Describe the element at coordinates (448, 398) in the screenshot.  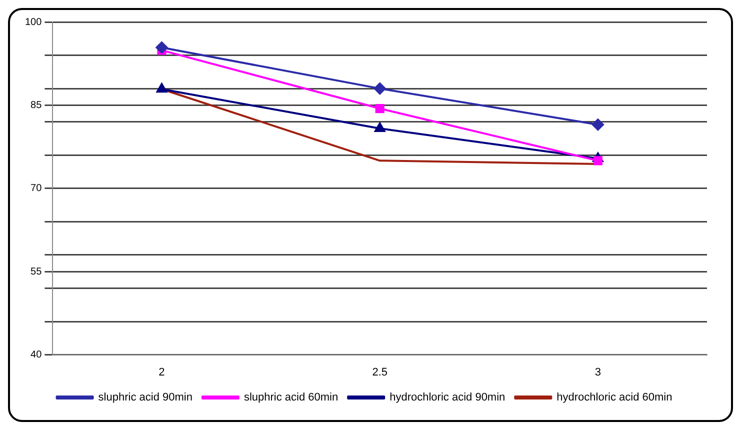
I see `legend-label: hydrochloric acid 90min` at that location.